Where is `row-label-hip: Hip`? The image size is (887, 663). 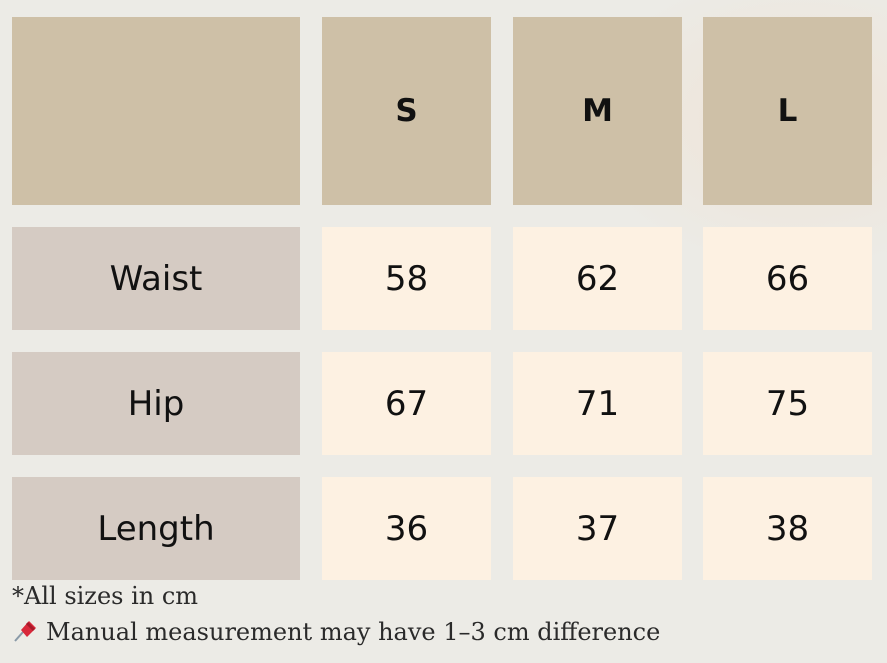
row-label-hip: Hip is located at coordinates (156, 403).